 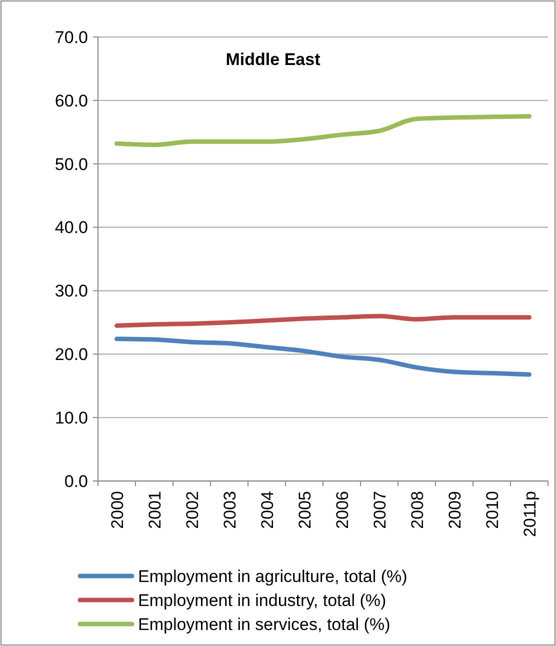 What do you see at coordinates (264, 624) in the screenshot?
I see `legend-label: Employment in services, total (%)` at bounding box center [264, 624].